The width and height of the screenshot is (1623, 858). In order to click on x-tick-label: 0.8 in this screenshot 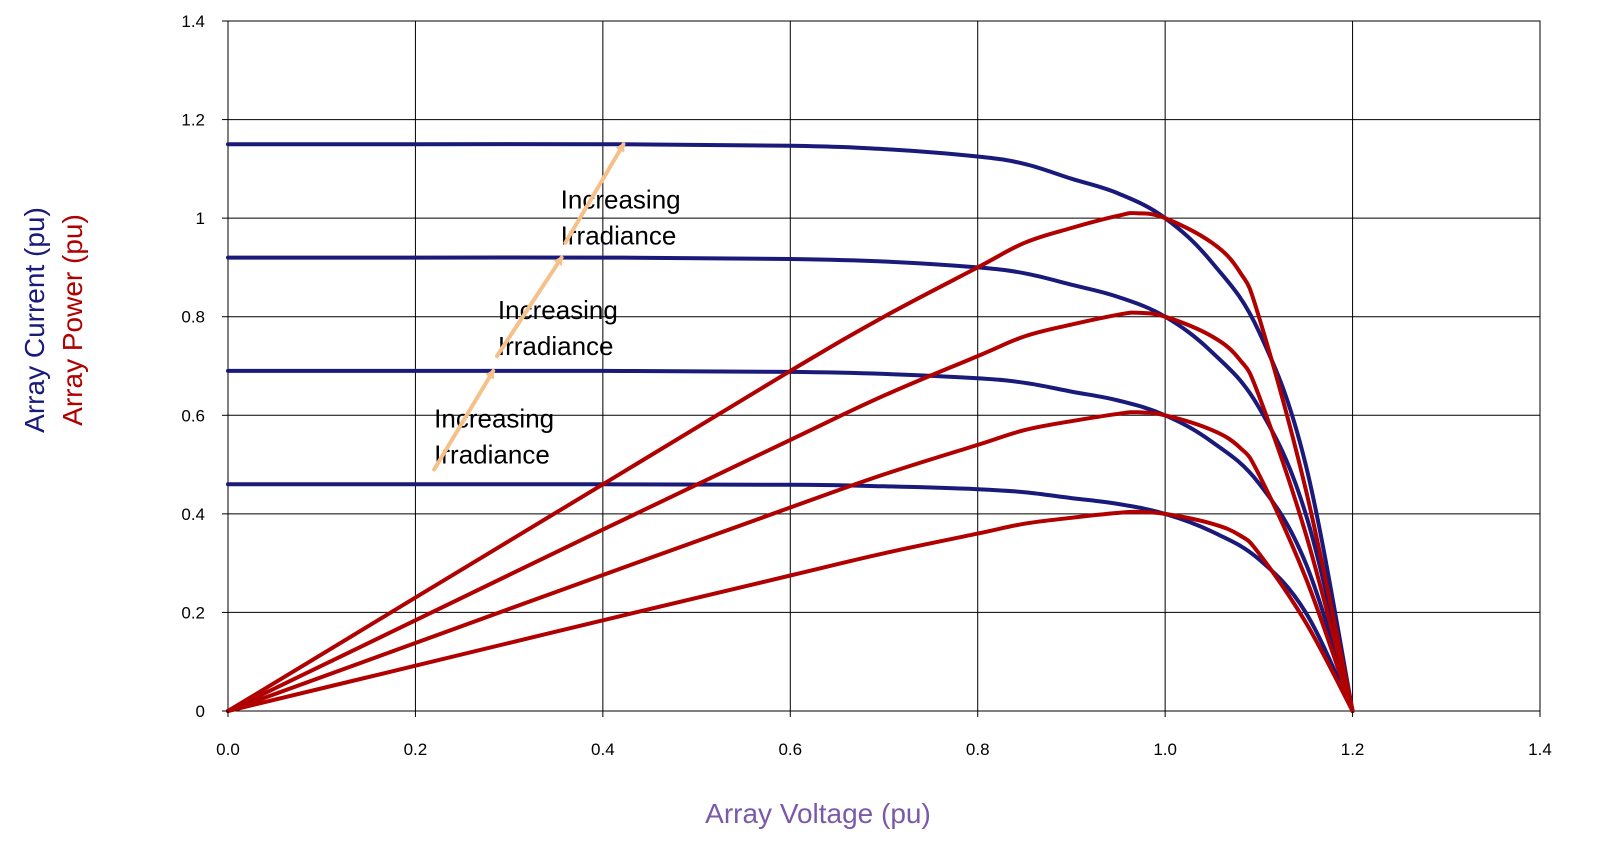, I will do `click(978, 749)`.